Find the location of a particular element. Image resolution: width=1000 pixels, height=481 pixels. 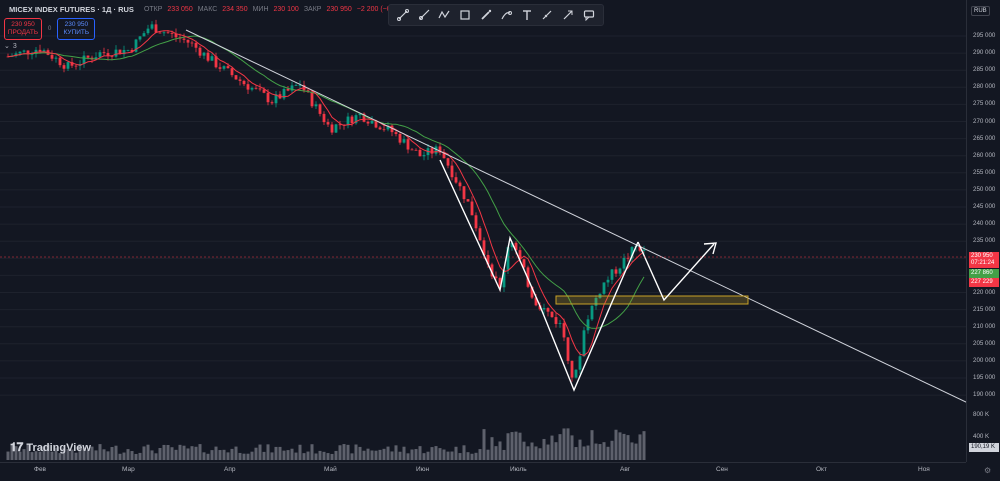

settings-icon: ⚙ is located at coordinates (988, 470).